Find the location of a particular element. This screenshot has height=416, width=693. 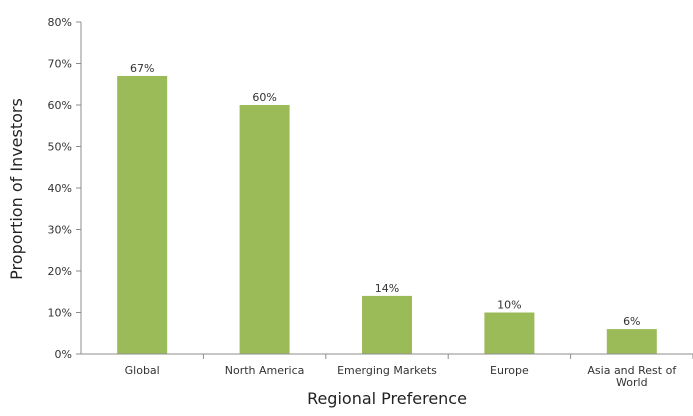

data-label: 14% is located at coordinates (387, 288).